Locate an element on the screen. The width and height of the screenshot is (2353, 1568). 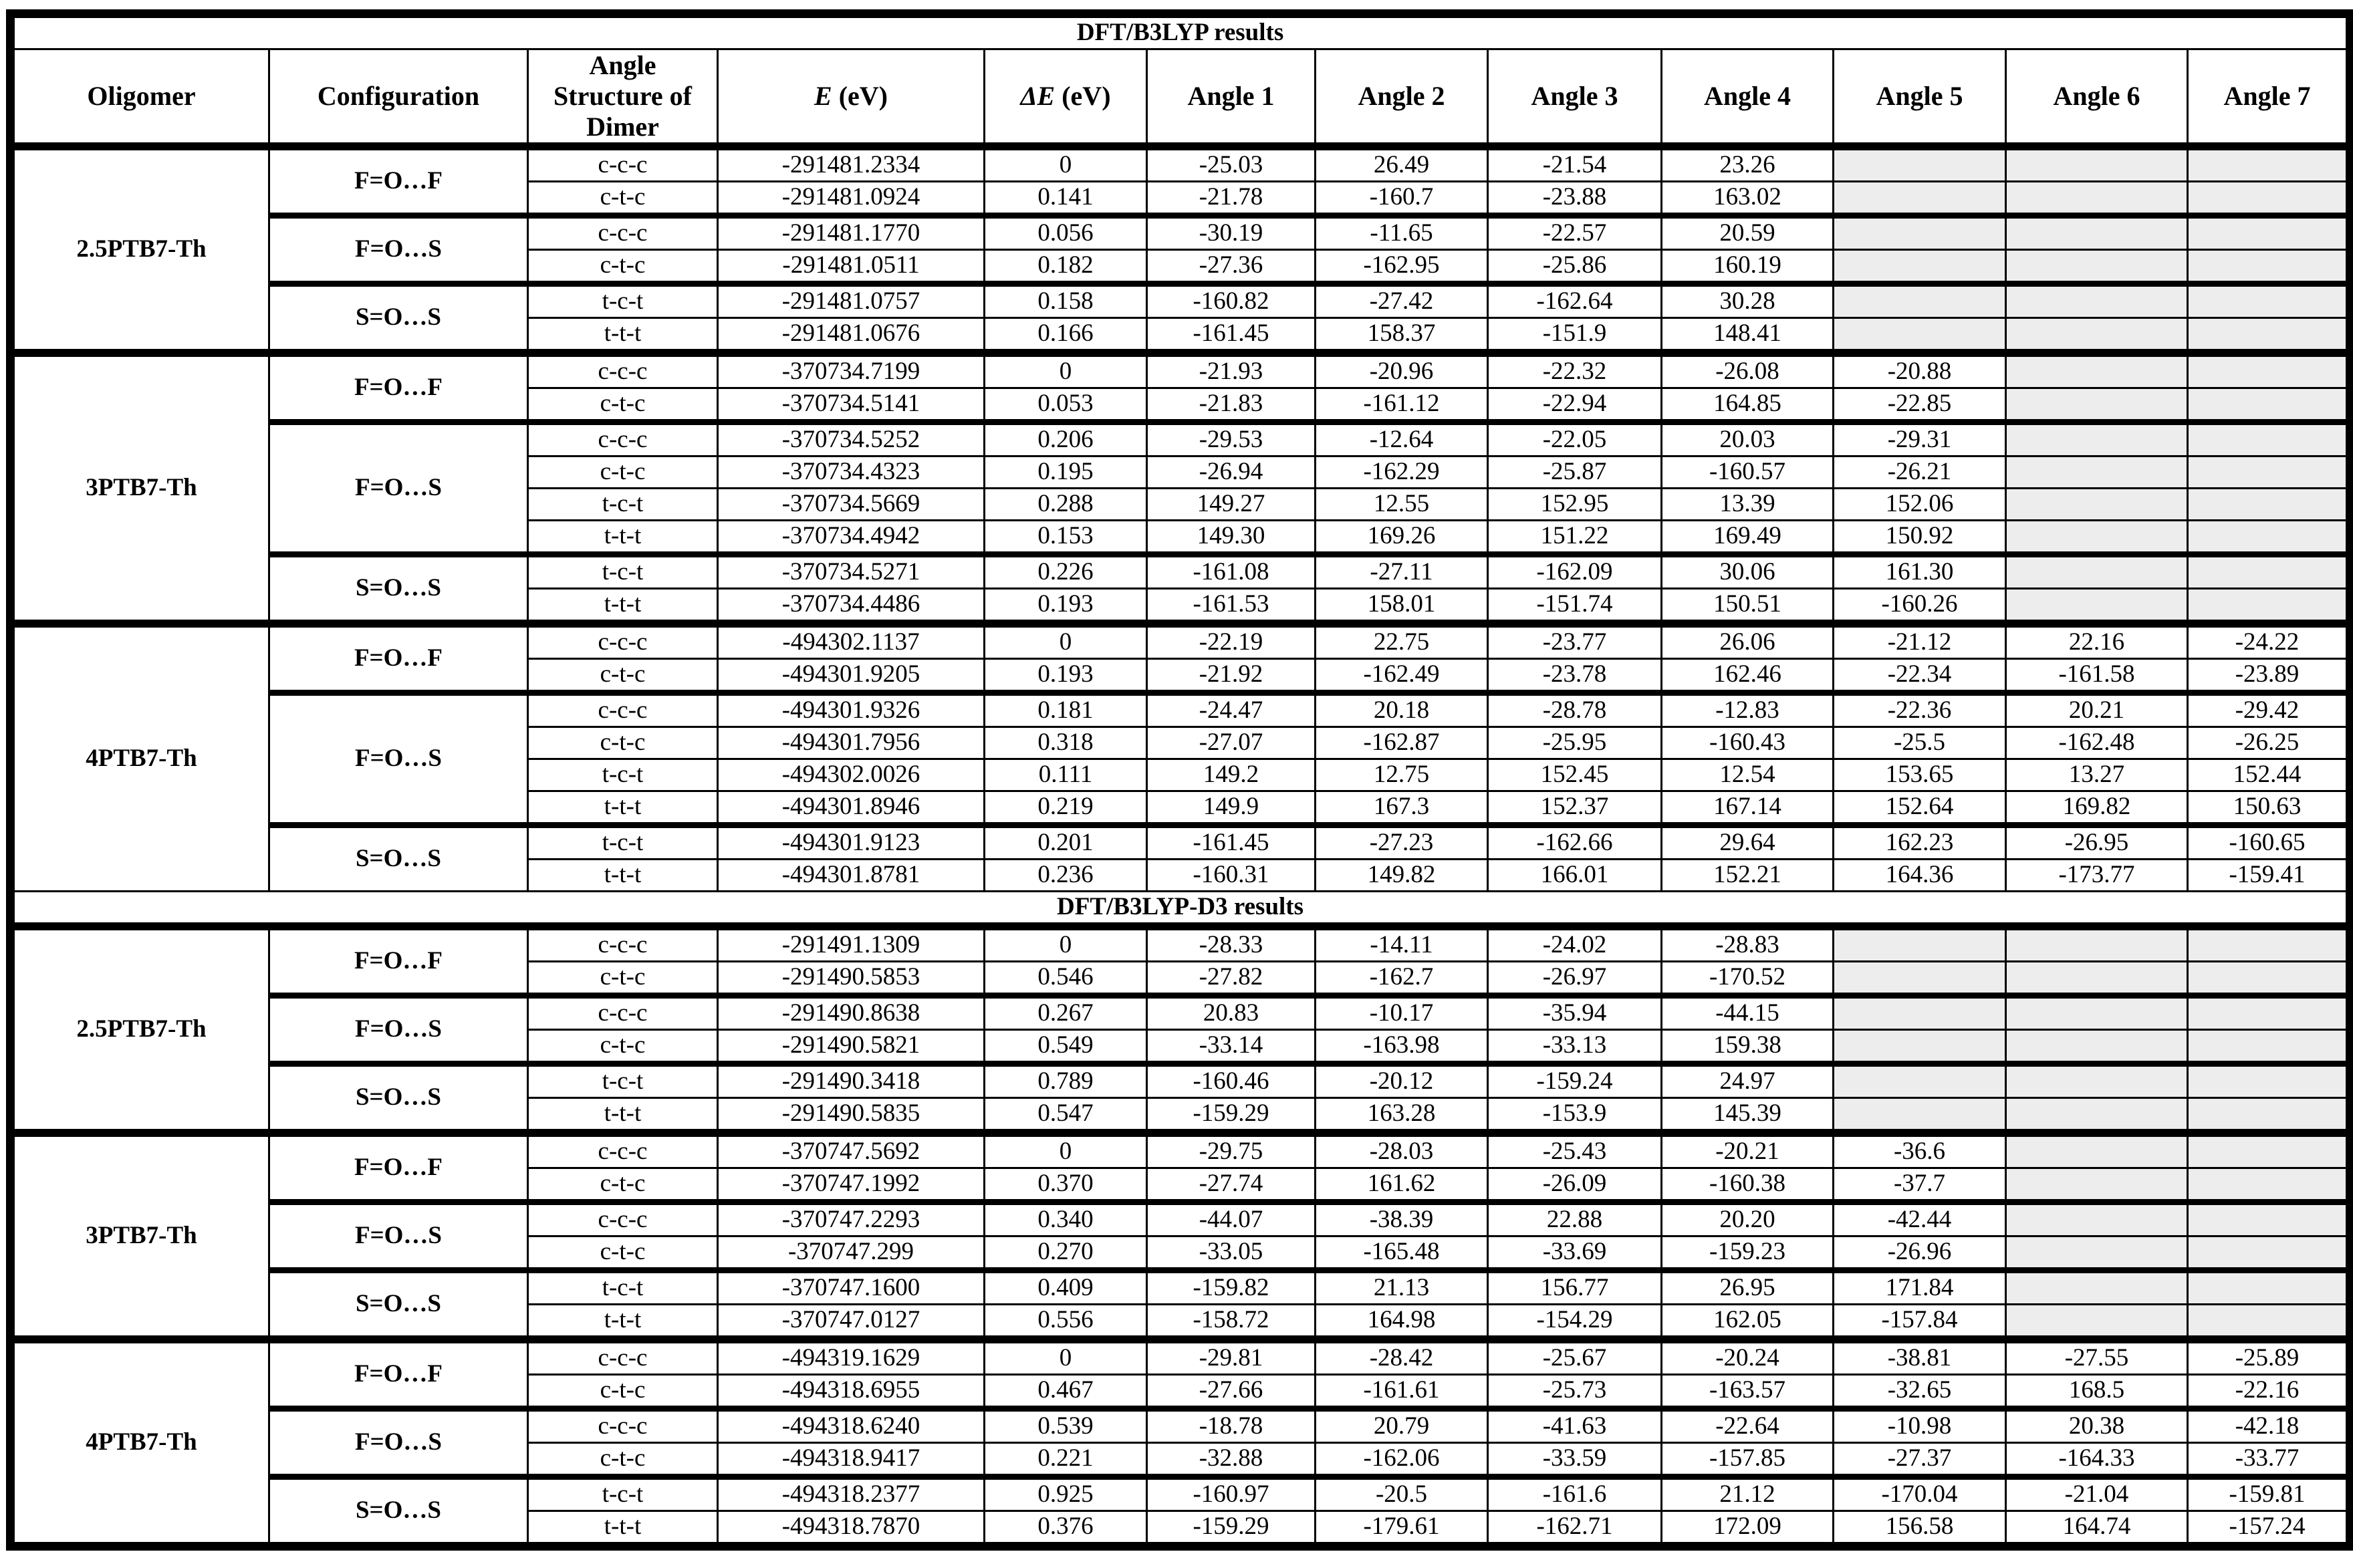
oligomer-cell: 2.5PTB7-Th is located at coordinates (139, 1028).